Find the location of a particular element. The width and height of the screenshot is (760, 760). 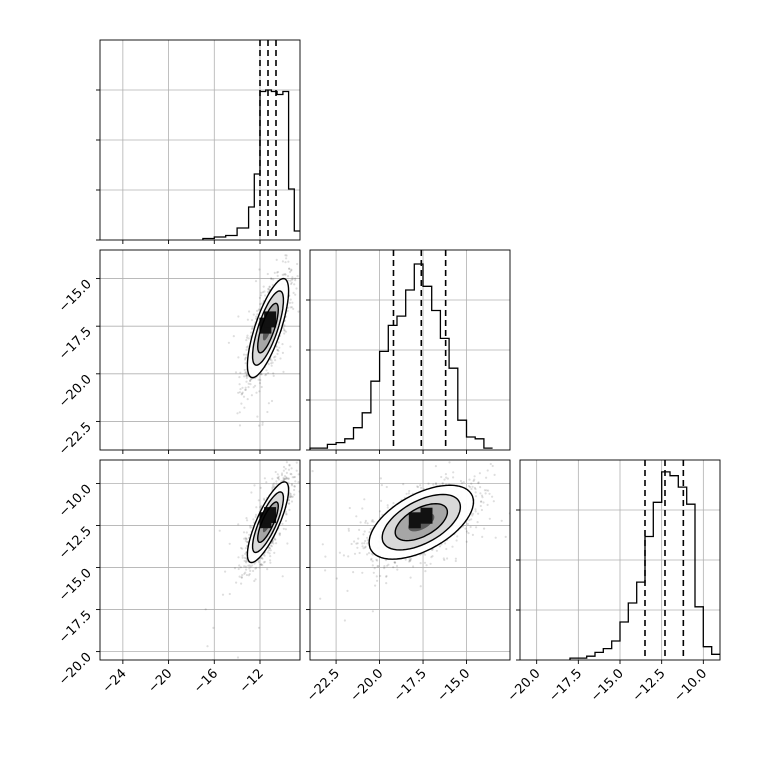

contour-line is located at coordinates (268, 328).